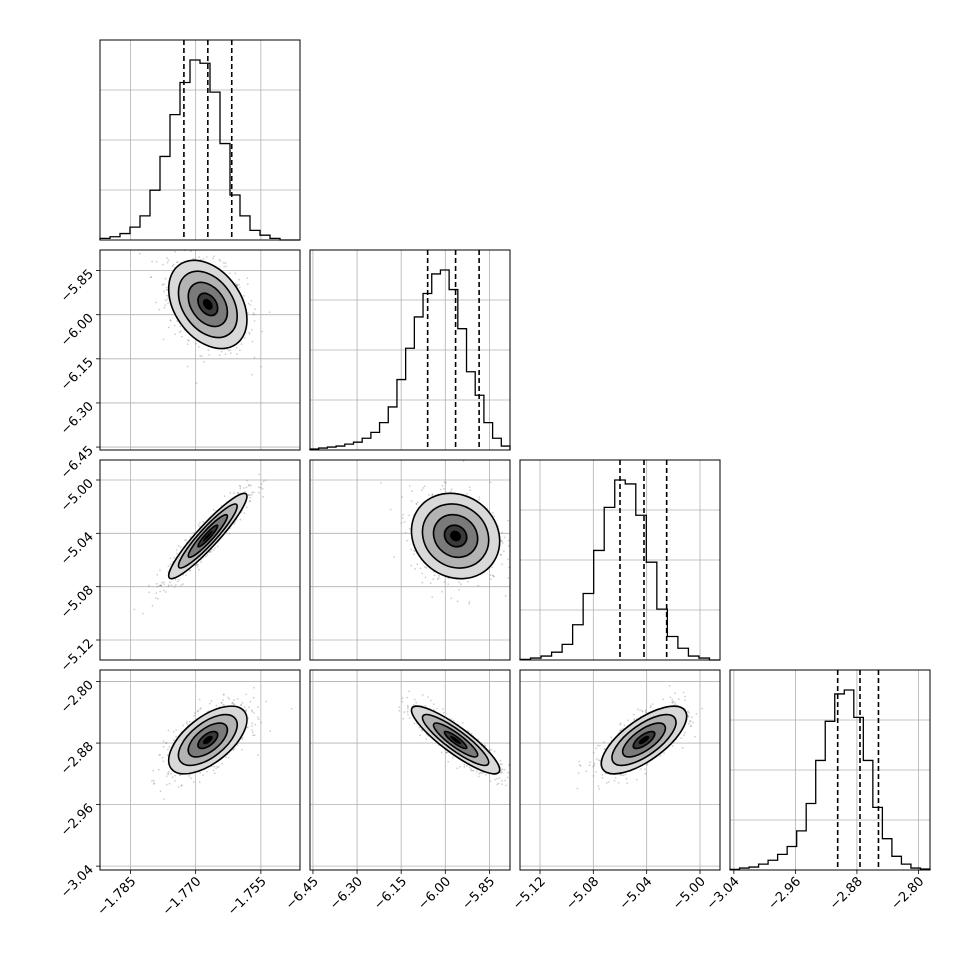  I want to click on y-tick-labels-param-2: −6.45−6.30−6.15−6.00−5.85, so click(79, 374).